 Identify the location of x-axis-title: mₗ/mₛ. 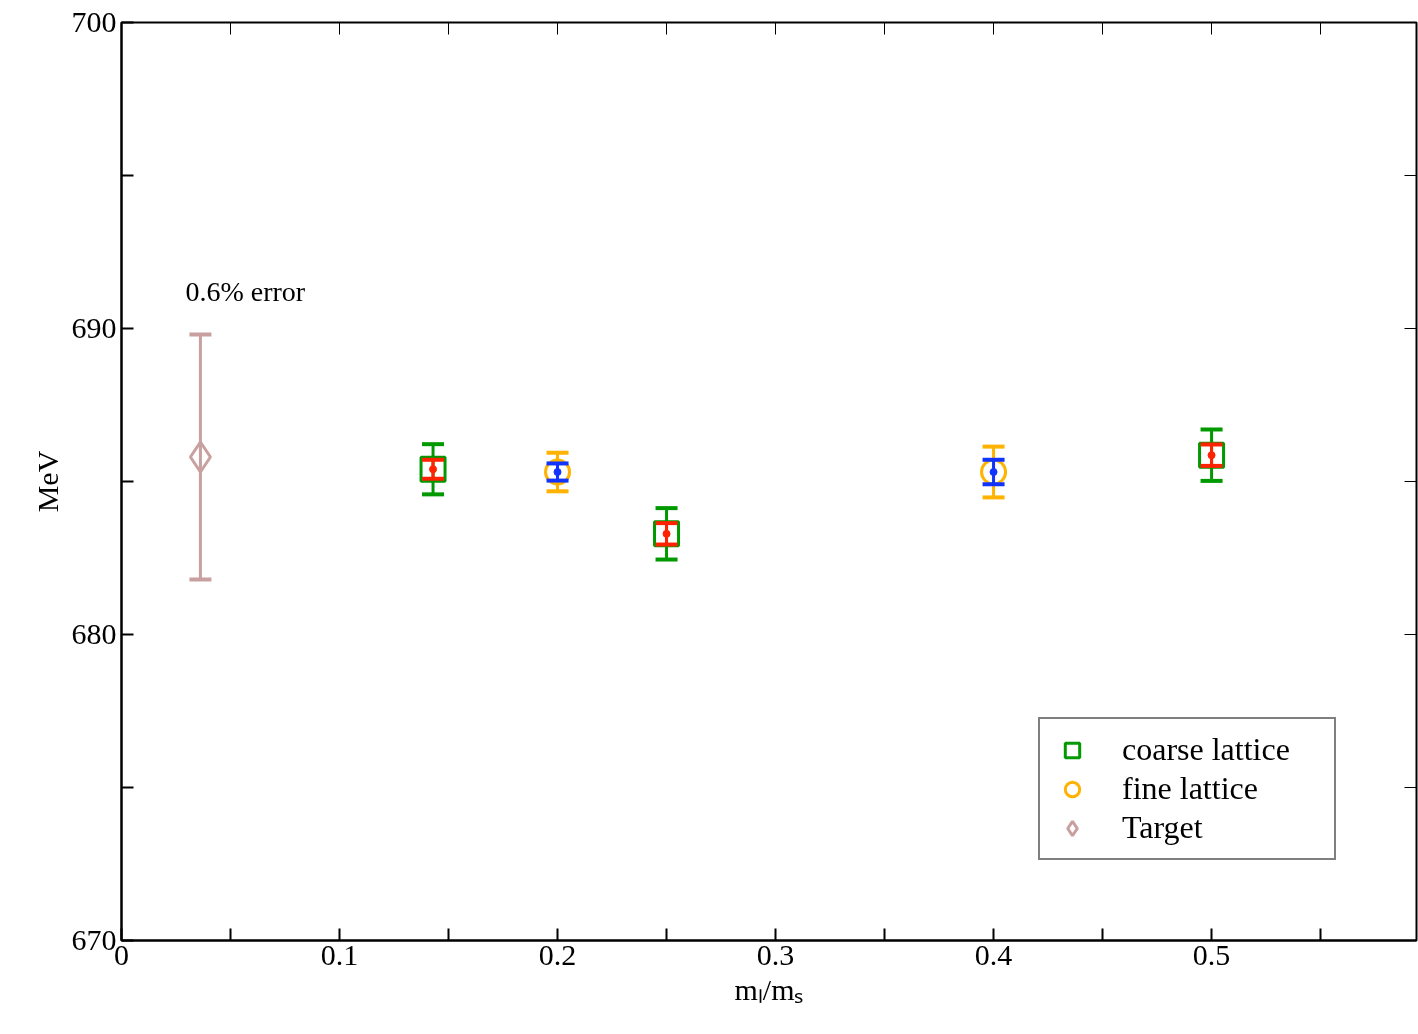
(769, 989).